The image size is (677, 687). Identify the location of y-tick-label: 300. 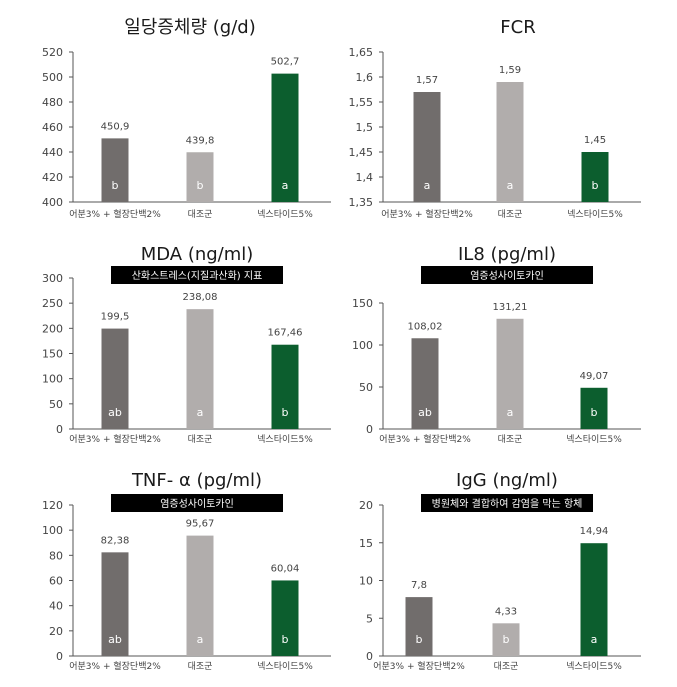
(52, 278).